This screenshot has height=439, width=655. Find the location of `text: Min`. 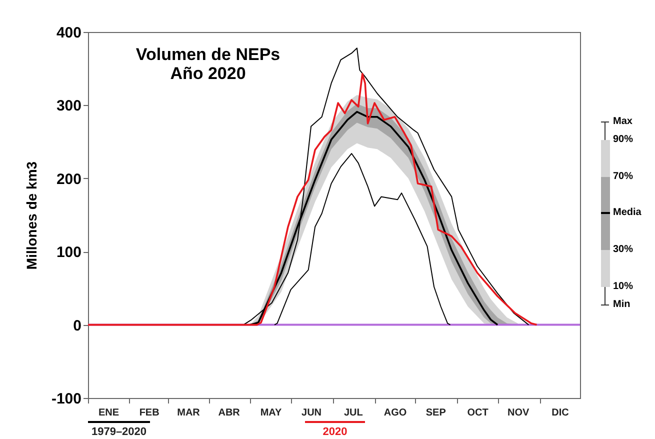

text: Min is located at coordinates (621, 305).